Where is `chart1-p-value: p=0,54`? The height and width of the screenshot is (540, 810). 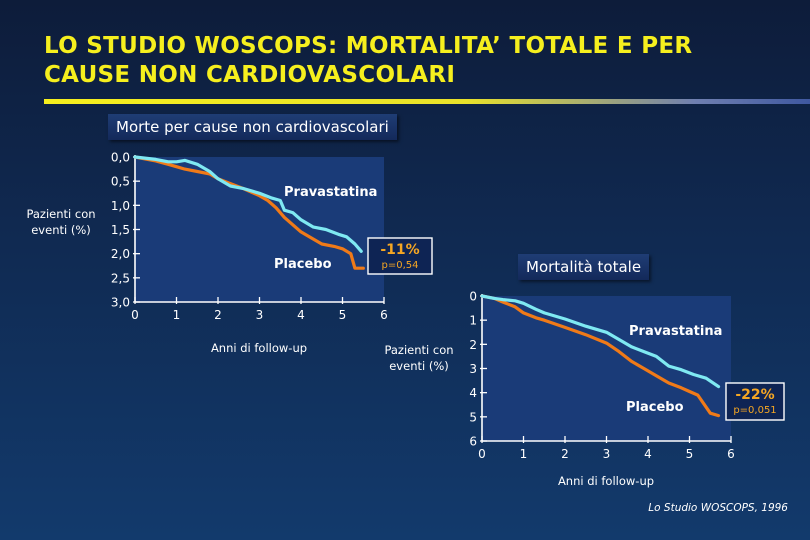
chart1-p-value: p=0,54 is located at coordinates (400, 265).